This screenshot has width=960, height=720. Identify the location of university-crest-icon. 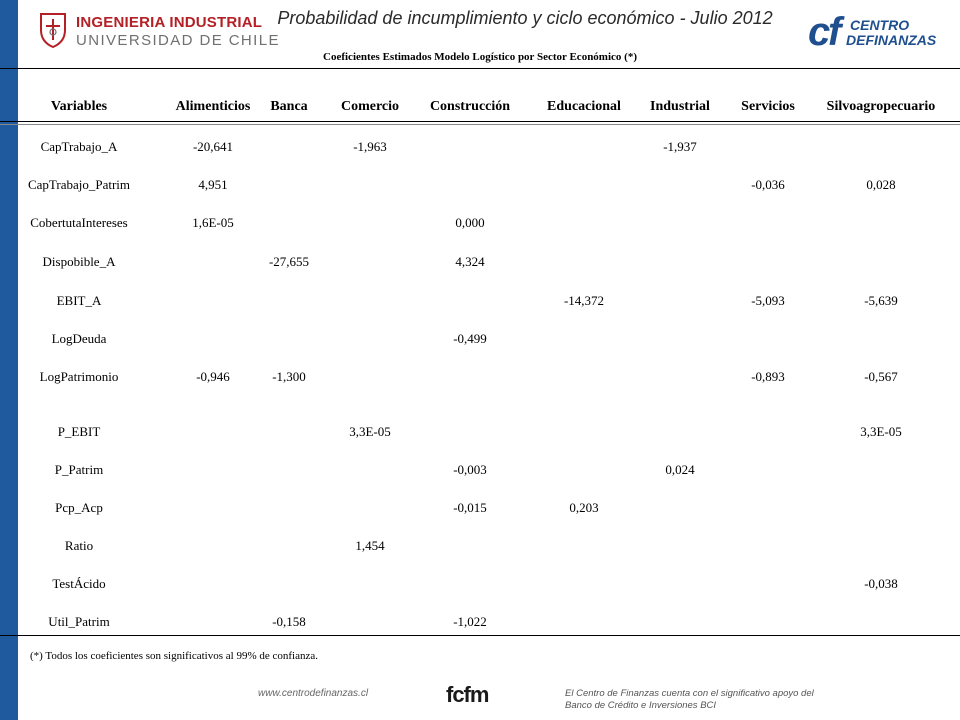
(53, 30).